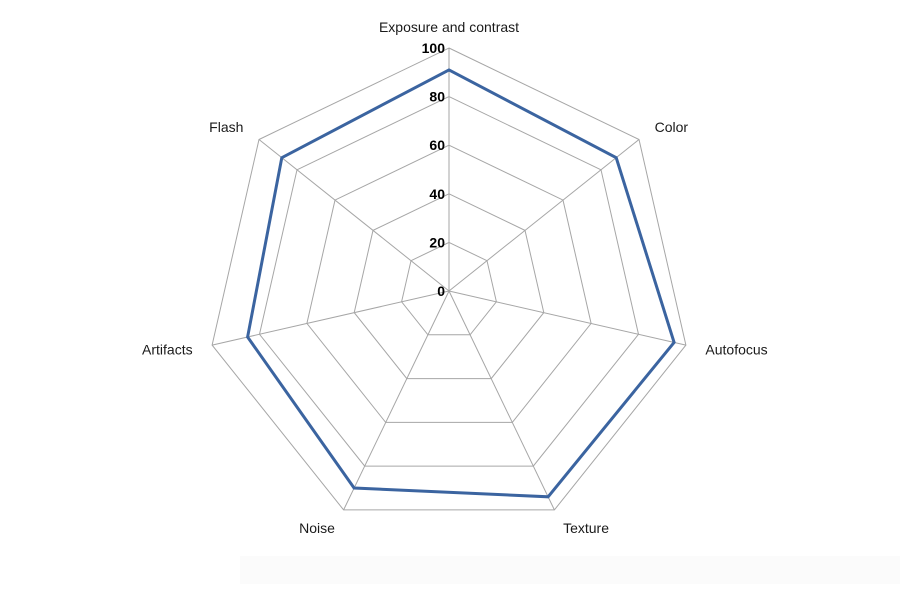 Image resolution: width=900 pixels, height=589 pixels. I want to click on tick-label-100: 100, so click(434, 48).